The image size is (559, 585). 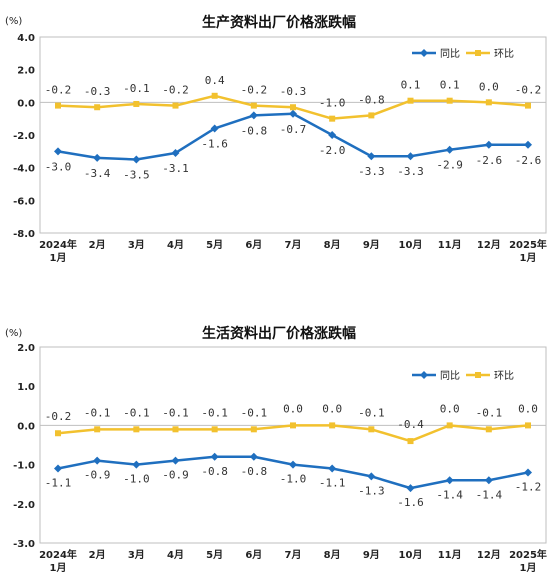 I want to click on data-label: -1.1, so click(x=58, y=483).